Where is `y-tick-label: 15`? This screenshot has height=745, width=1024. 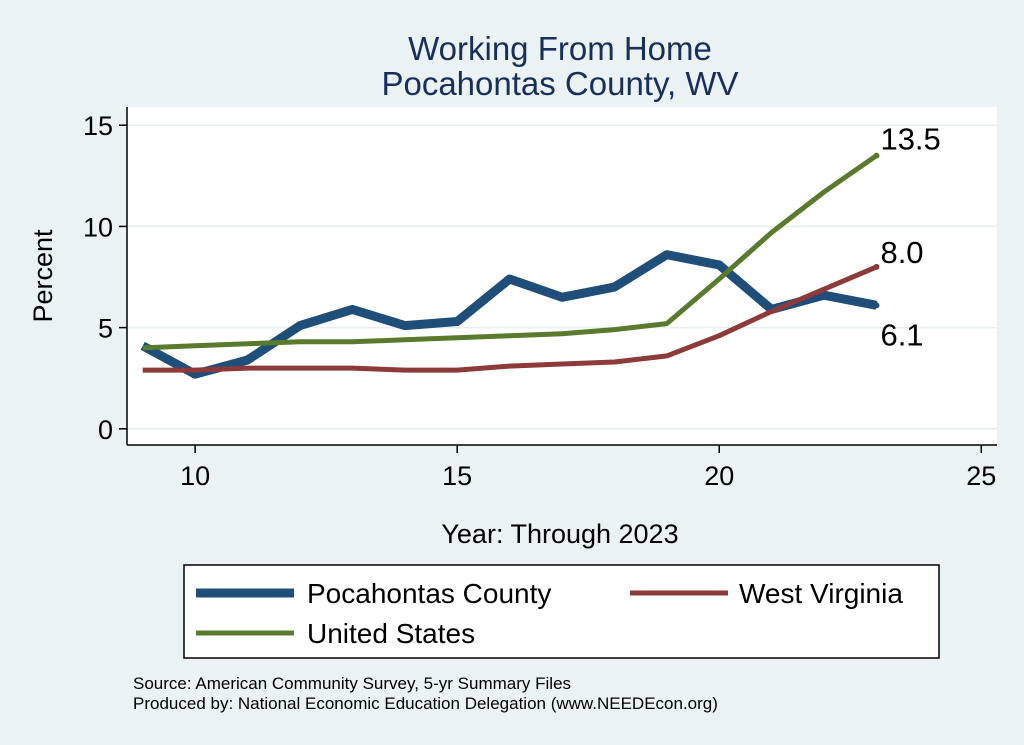
y-tick-label: 15 is located at coordinates (98, 126).